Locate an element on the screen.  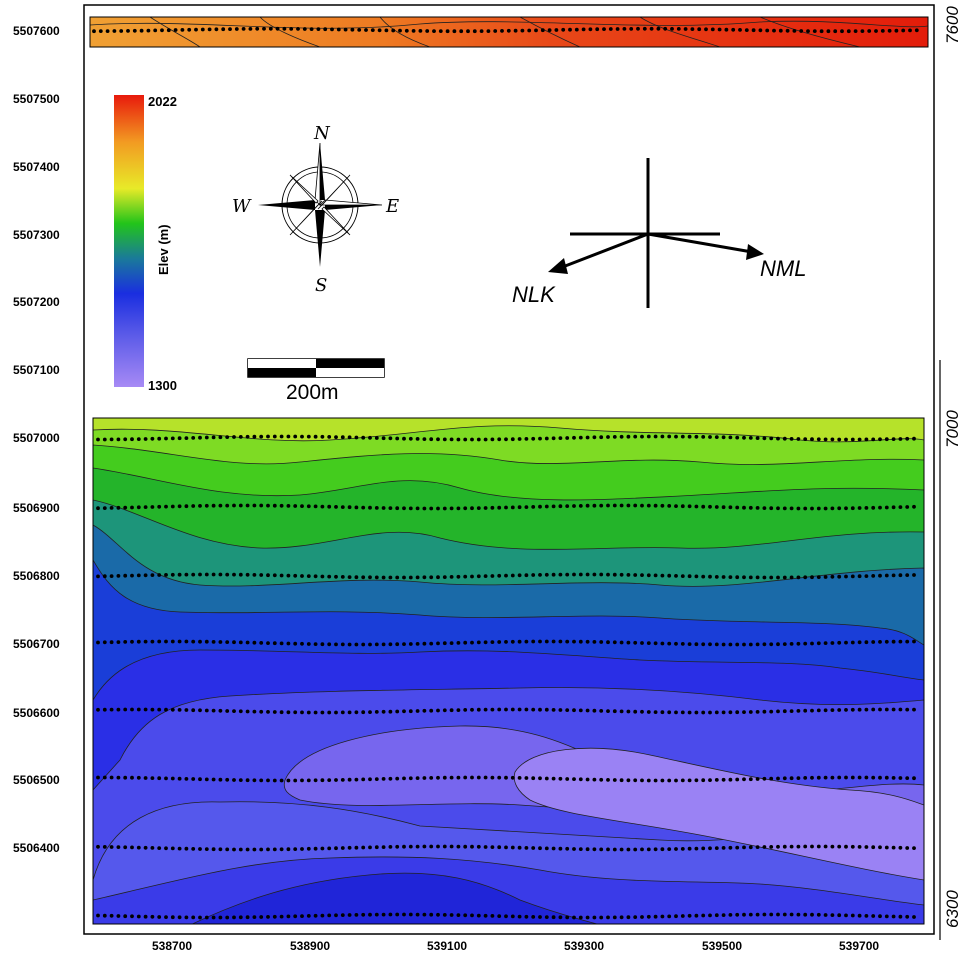
compass-rose: N S E W is located at coordinates (315, 209).